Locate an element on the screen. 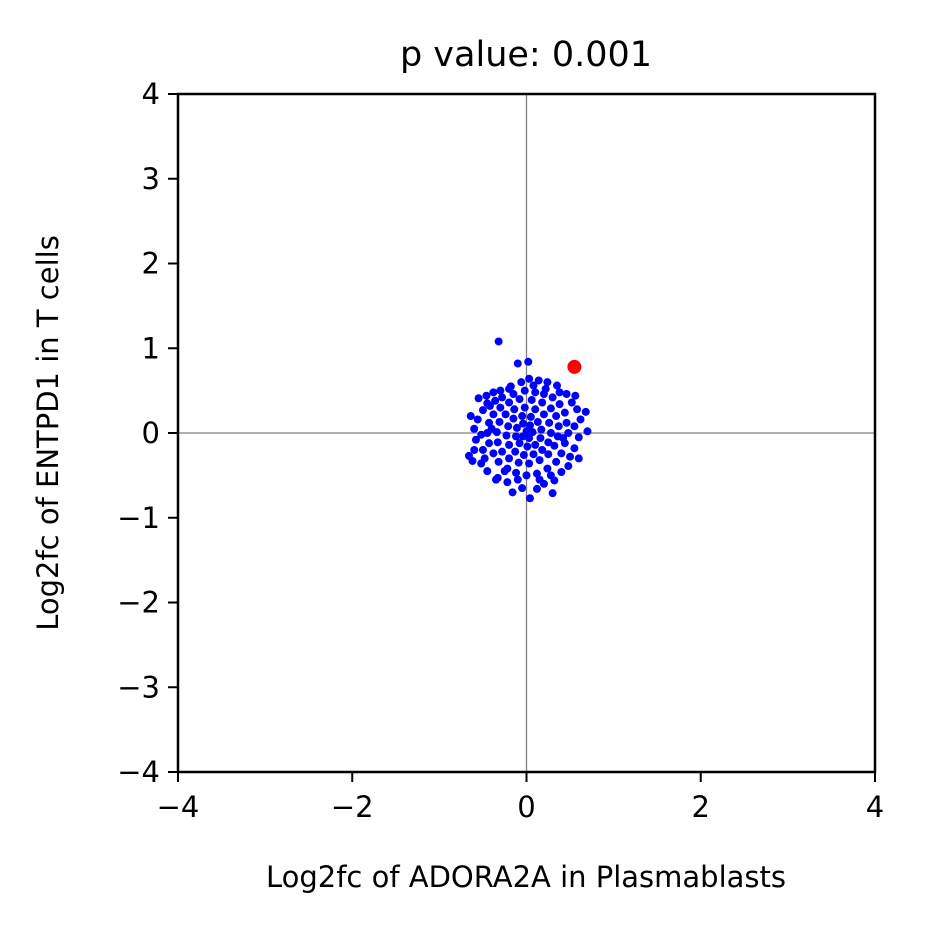 This screenshot has width=929, height=928. y-tick-label: 0 is located at coordinates (151, 433).